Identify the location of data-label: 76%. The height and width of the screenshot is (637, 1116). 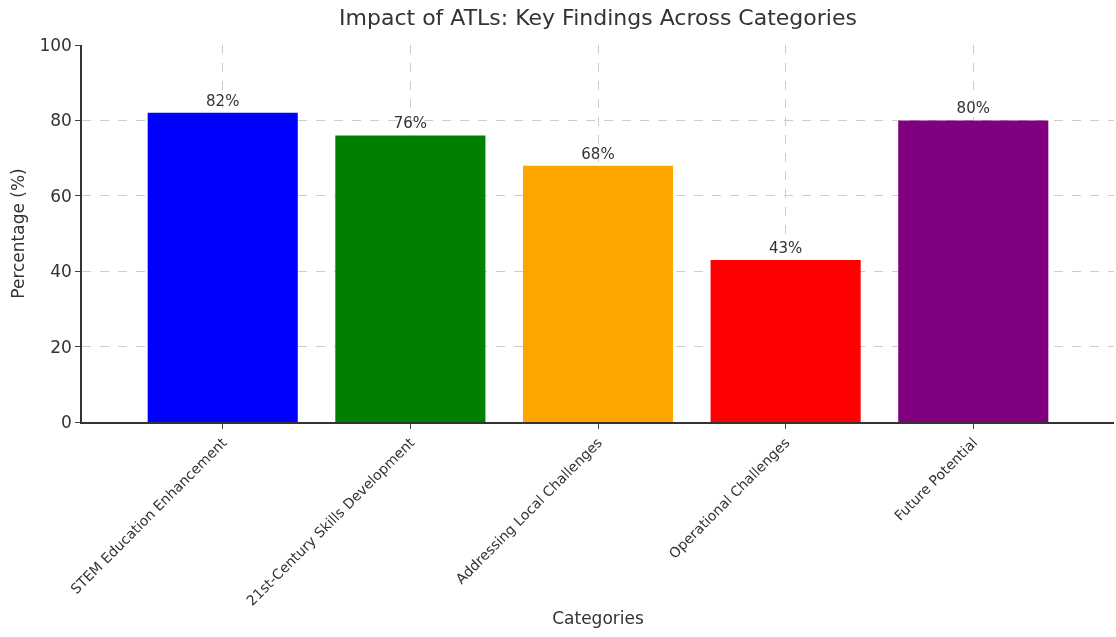
(410, 123).